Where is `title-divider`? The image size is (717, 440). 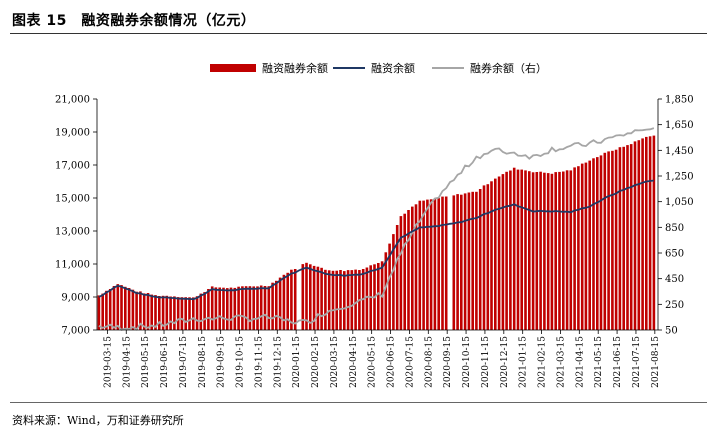
title-divider is located at coordinates (358, 33).